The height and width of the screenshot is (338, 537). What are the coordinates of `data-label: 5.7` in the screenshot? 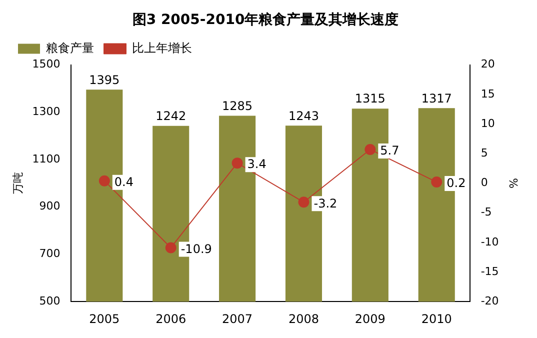 It's located at (390, 151).